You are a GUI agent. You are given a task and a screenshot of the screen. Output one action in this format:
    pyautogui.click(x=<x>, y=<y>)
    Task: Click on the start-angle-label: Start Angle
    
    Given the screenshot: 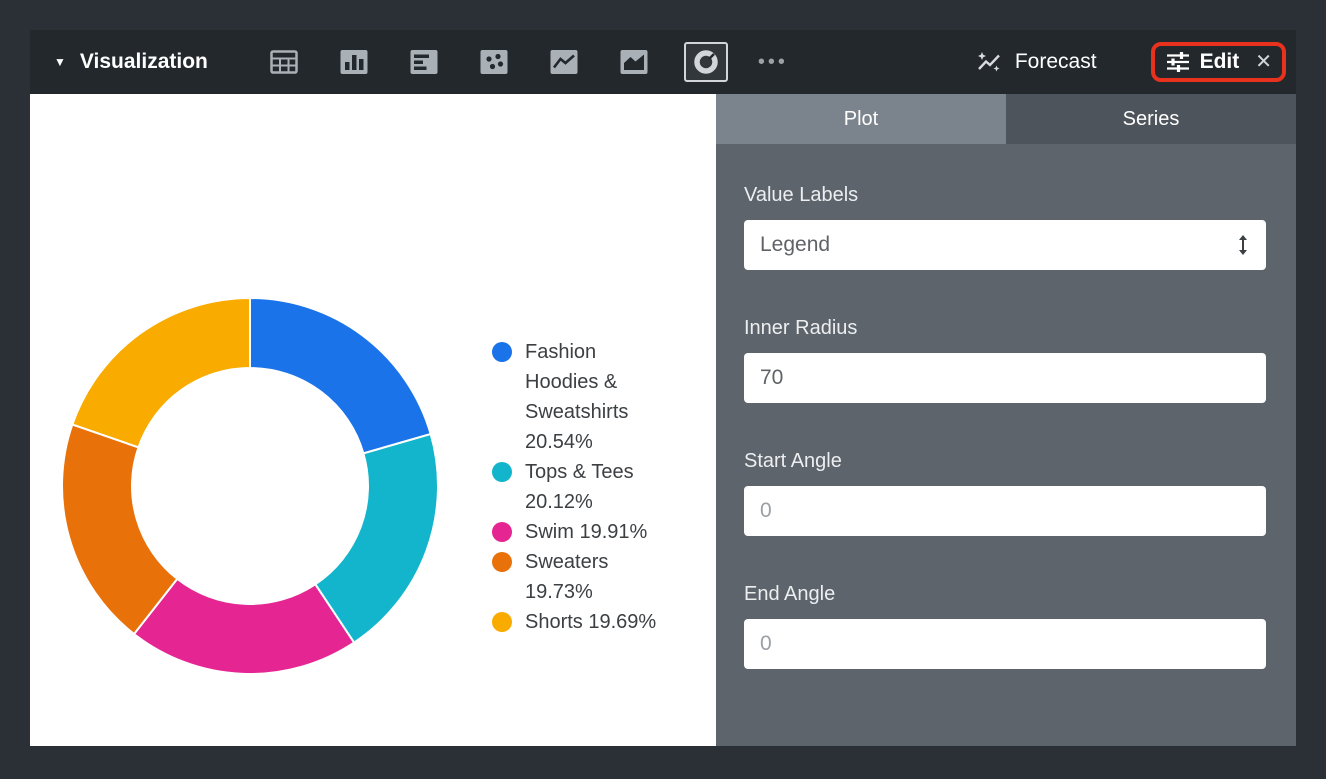 What is the action you would take?
    pyautogui.click(x=793, y=461)
    